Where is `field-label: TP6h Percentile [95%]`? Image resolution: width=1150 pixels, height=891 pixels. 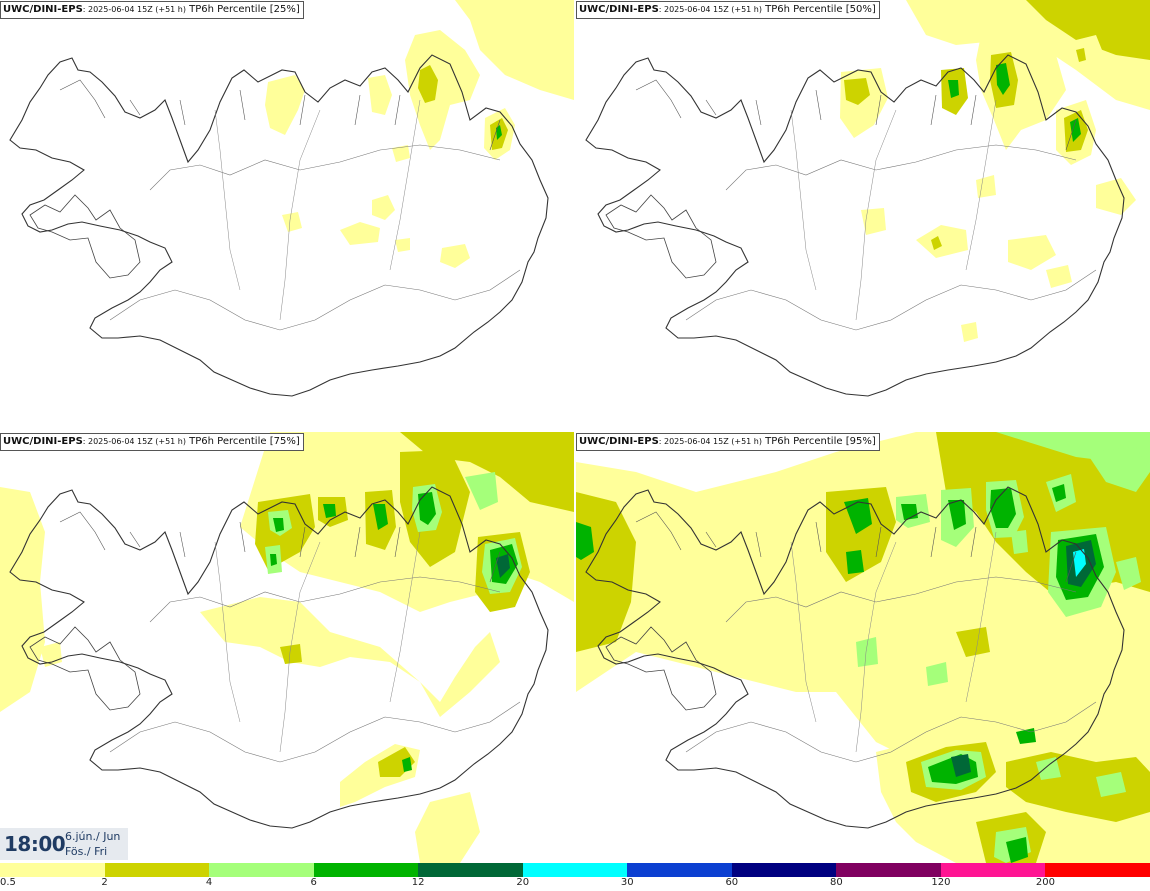
field-label: TP6h Percentile [95%] is located at coordinates (818, 441).